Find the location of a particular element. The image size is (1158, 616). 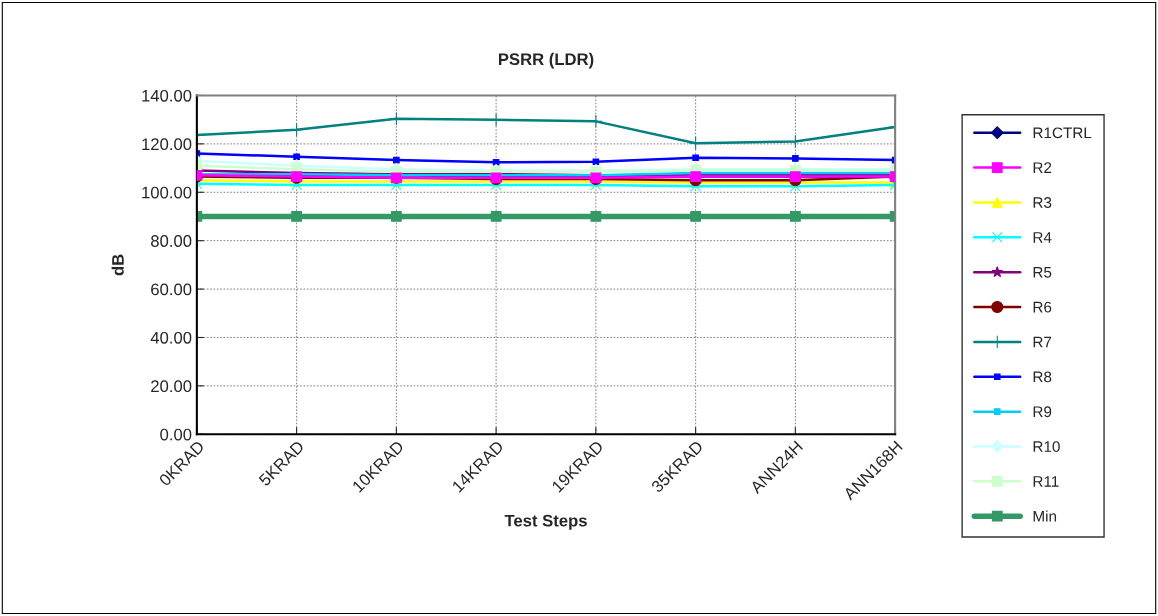

y-tick-label: 120.00 is located at coordinates (167, 144).